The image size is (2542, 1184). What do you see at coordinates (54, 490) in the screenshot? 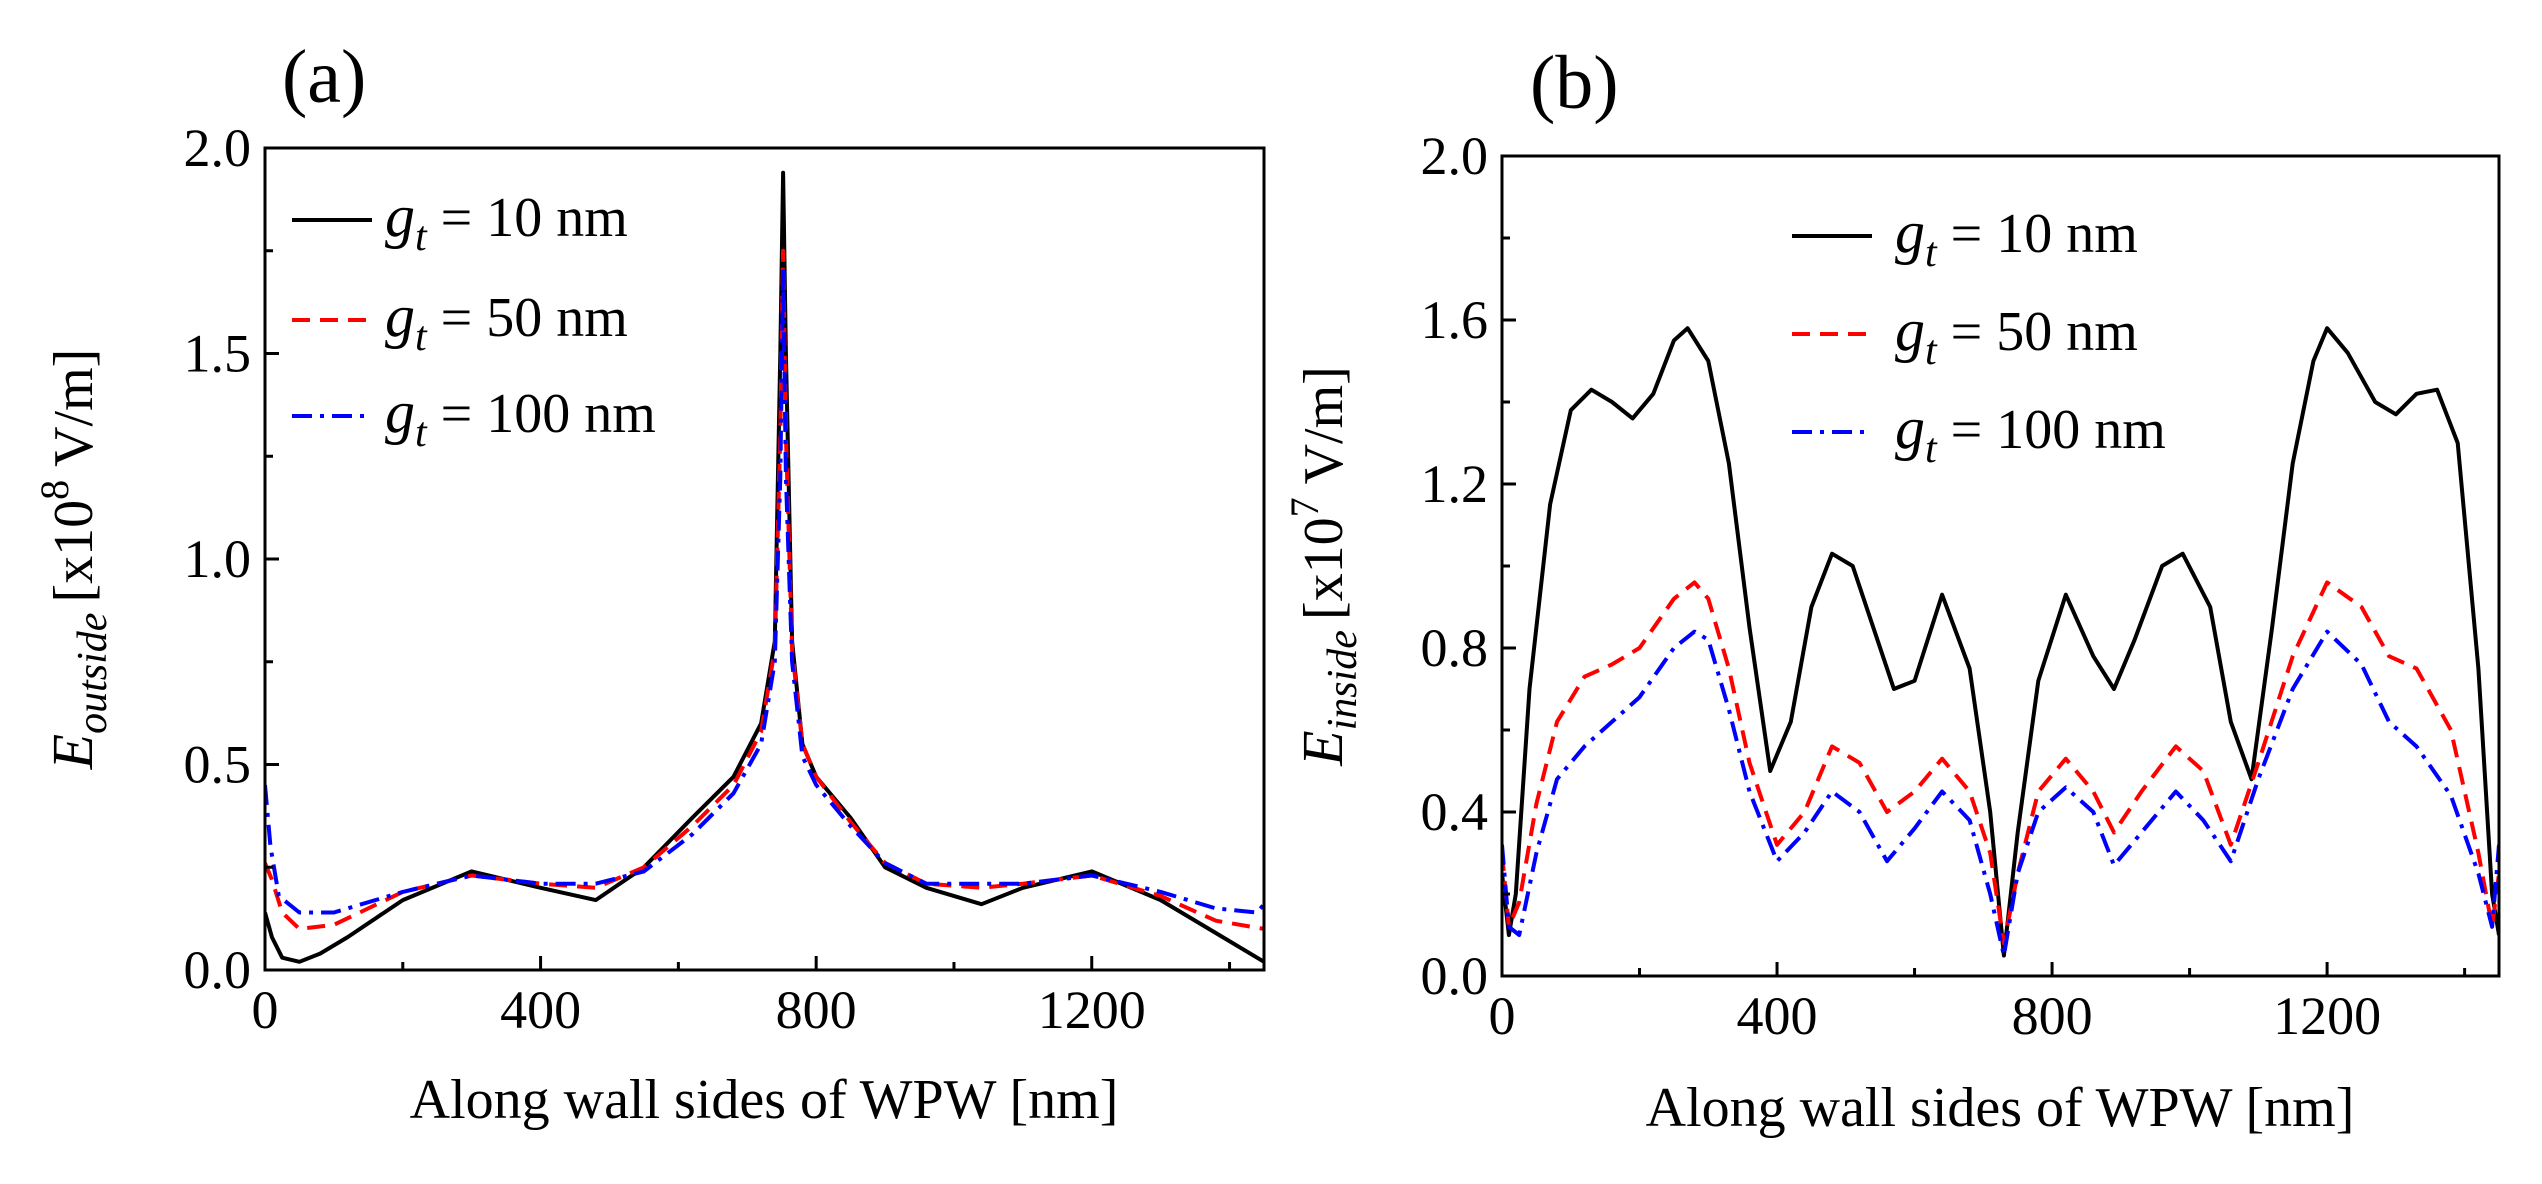
I see `panel-a-y-axis-exponent: 8` at bounding box center [54, 490].